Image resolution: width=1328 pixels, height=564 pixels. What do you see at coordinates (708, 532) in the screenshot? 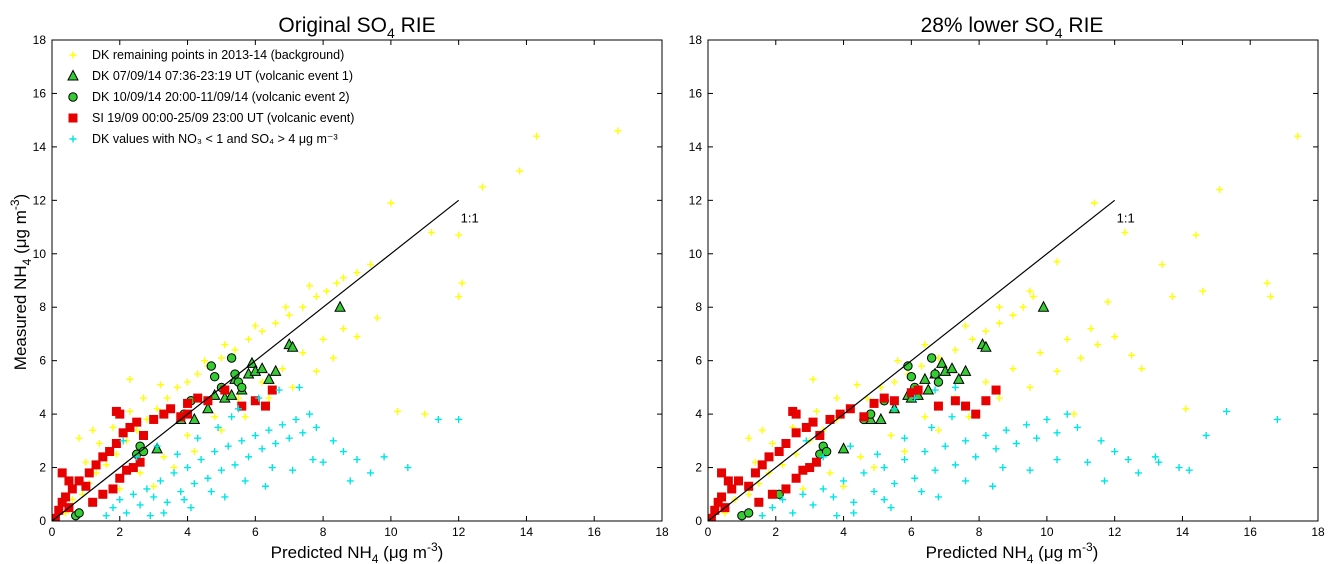
I see `right-x-tick-label: 0` at bounding box center [708, 532].